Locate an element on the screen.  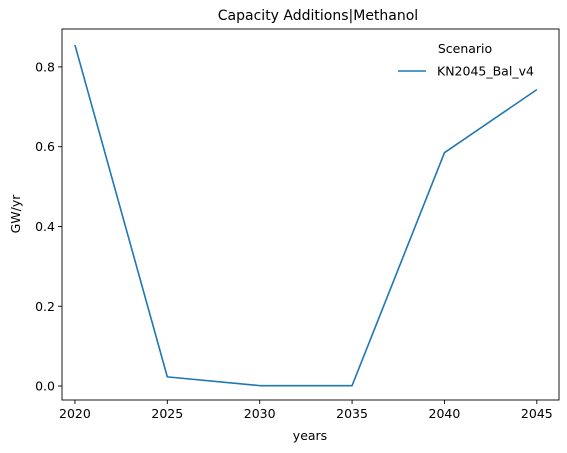
legend-title: Scenario is located at coordinates (465, 48).